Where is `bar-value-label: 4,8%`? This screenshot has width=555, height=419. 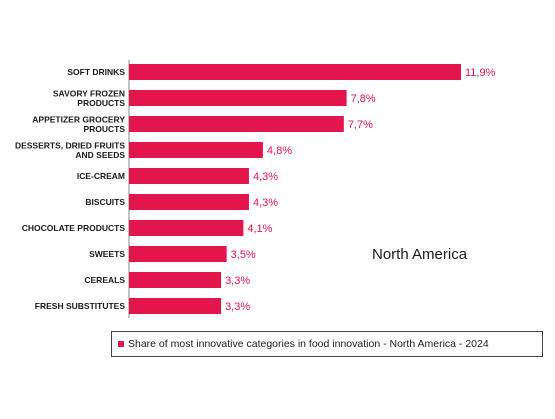
bar-value-label: 4,8% is located at coordinates (279, 151).